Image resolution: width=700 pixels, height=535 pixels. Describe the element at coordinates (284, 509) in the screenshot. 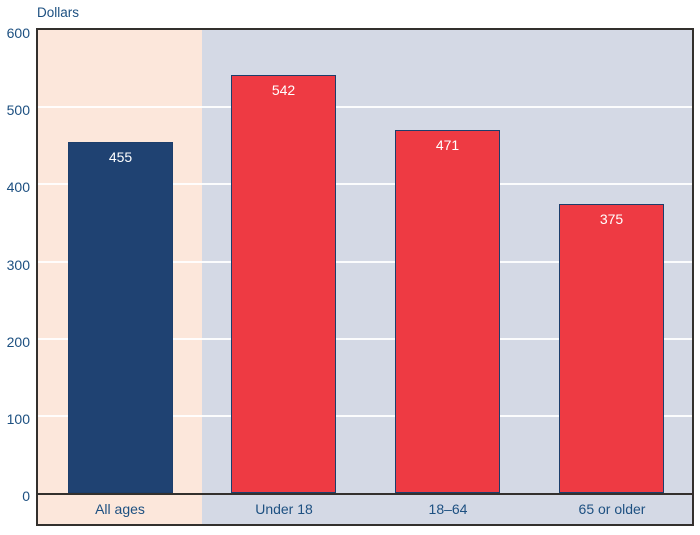

I see `category-label-under-18: Under 18` at that location.